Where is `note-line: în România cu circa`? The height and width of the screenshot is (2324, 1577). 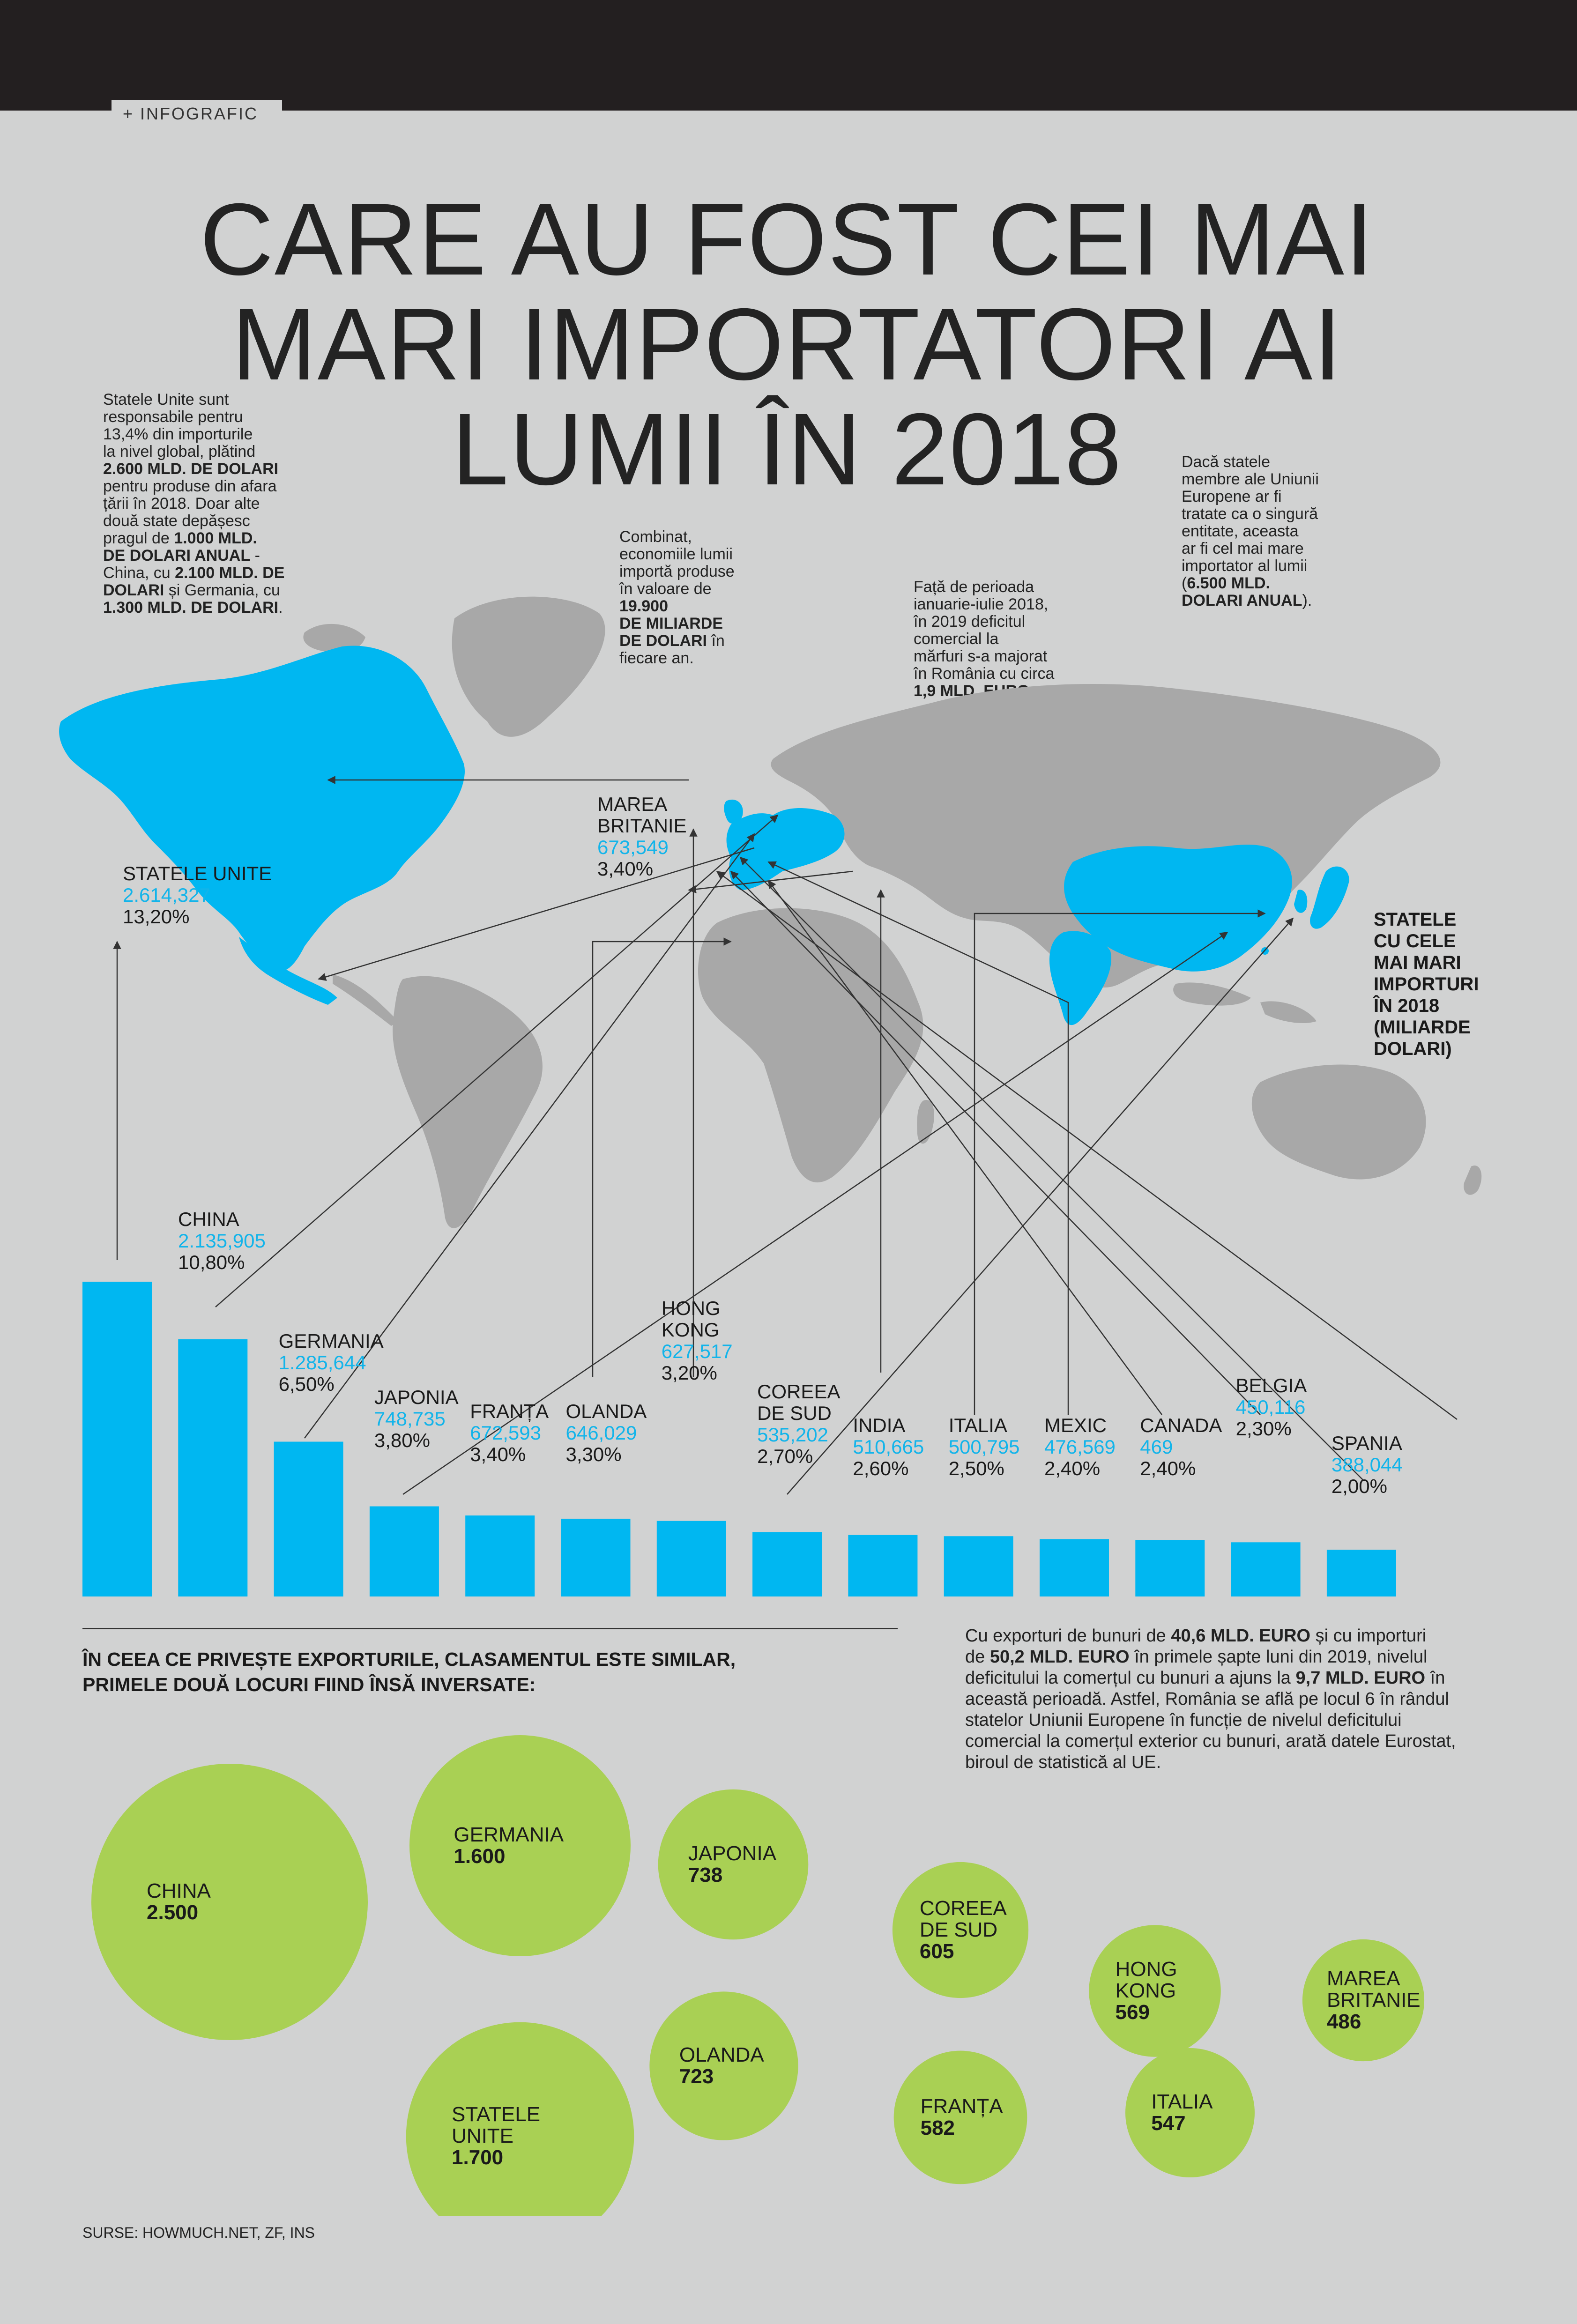 note-line: în România cu circa is located at coordinates (985, 674).